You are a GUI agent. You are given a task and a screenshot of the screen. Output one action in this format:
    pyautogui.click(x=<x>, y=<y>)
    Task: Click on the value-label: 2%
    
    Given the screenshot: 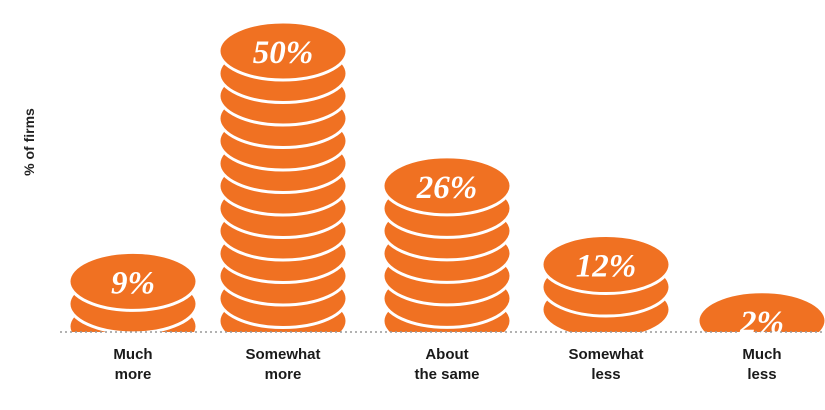 What is the action you would take?
    pyautogui.click(x=761, y=323)
    